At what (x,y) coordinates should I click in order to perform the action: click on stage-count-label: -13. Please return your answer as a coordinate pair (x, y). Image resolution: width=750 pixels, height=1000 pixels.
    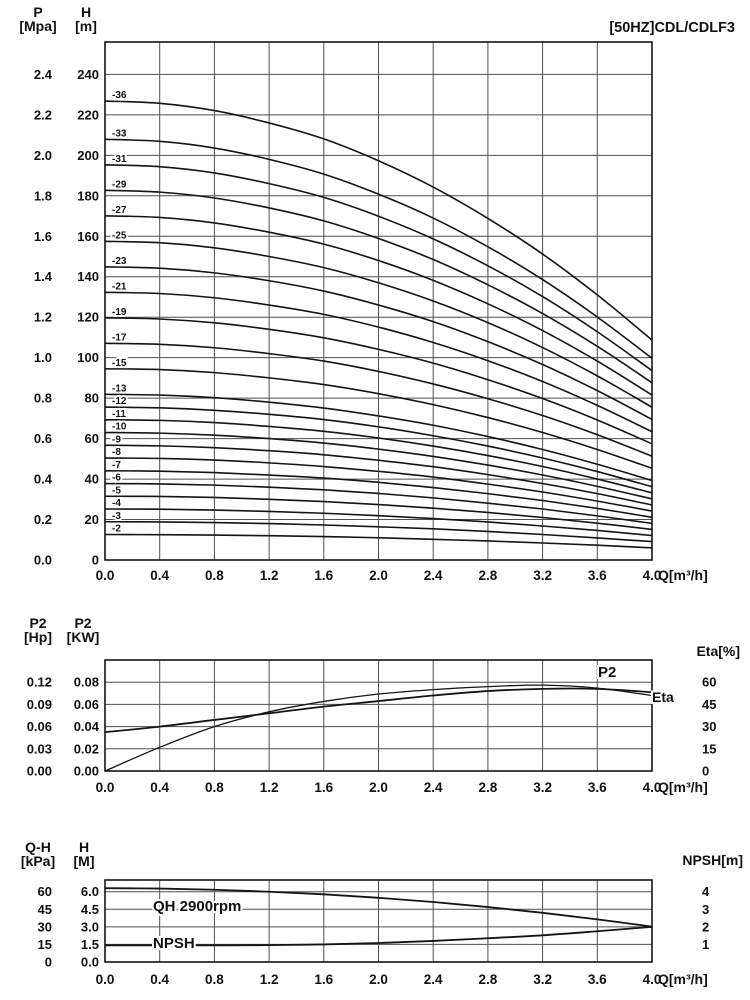
    Looking at the image, I should click on (119, 388).